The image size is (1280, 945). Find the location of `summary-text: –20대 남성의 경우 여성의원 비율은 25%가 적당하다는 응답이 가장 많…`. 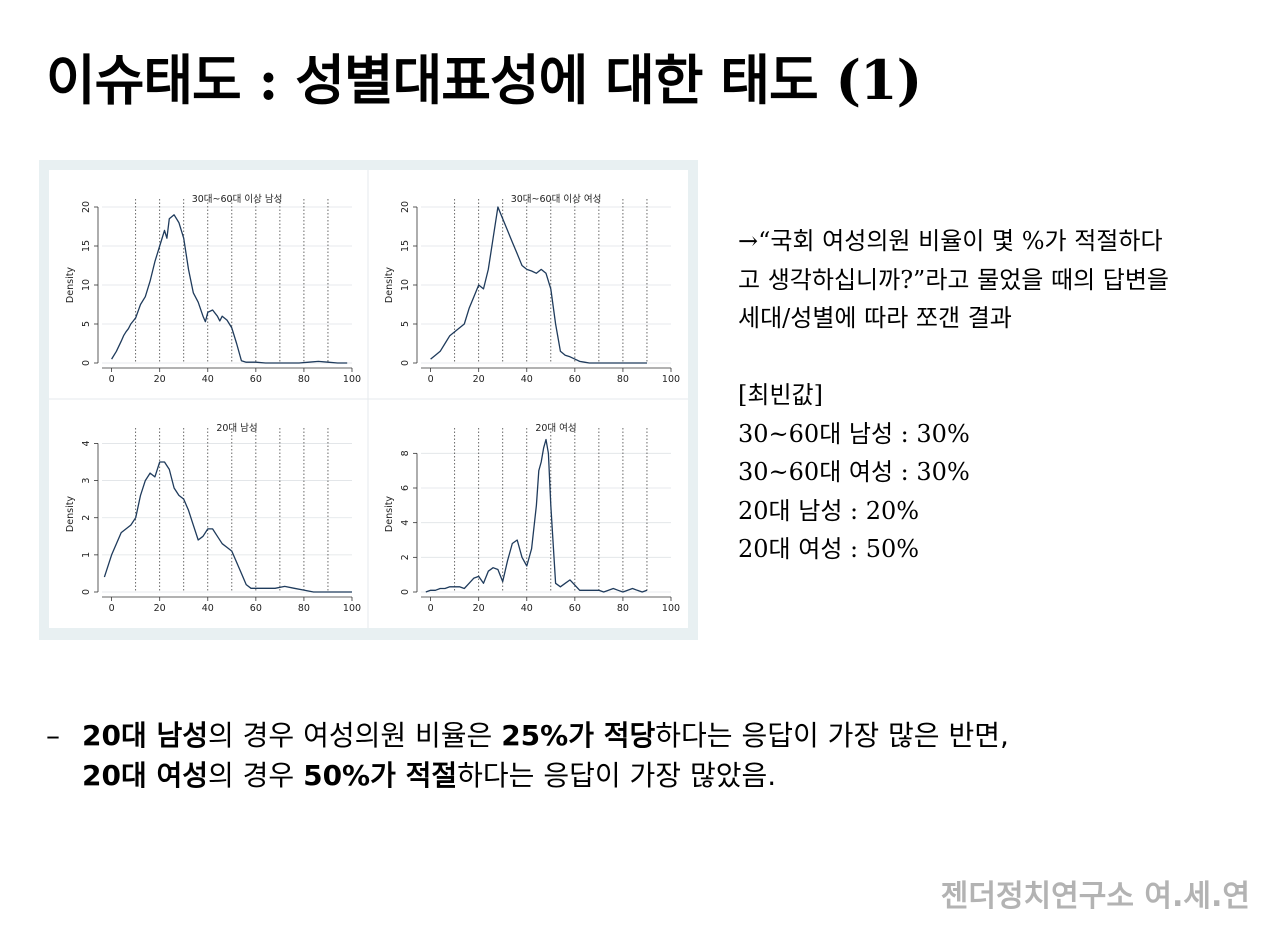

summary-text: –20대 남성의 경우 여성의원 비율은 25%가 적당하다는 응답이 가장 많… is located at coordinates (646, 756).